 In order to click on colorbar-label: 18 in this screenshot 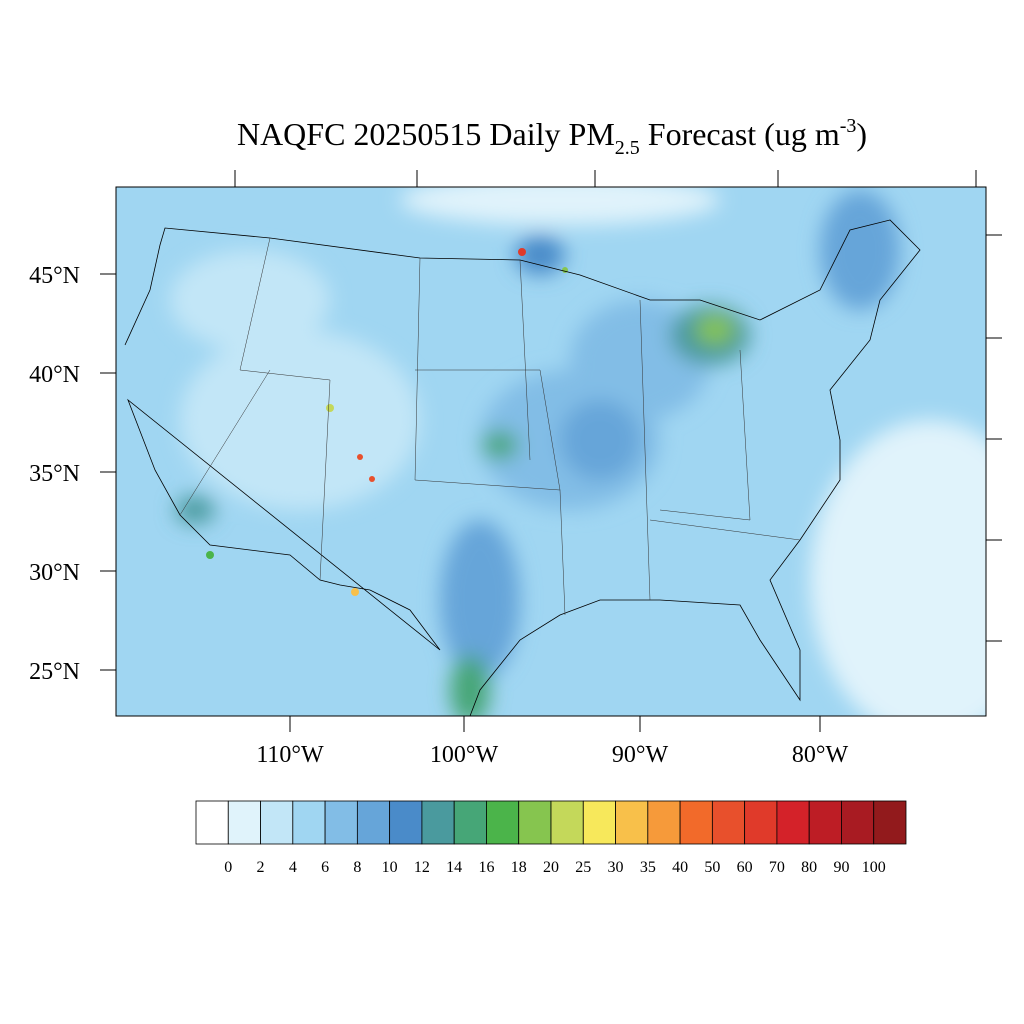, I will do `click(519, 867)`.